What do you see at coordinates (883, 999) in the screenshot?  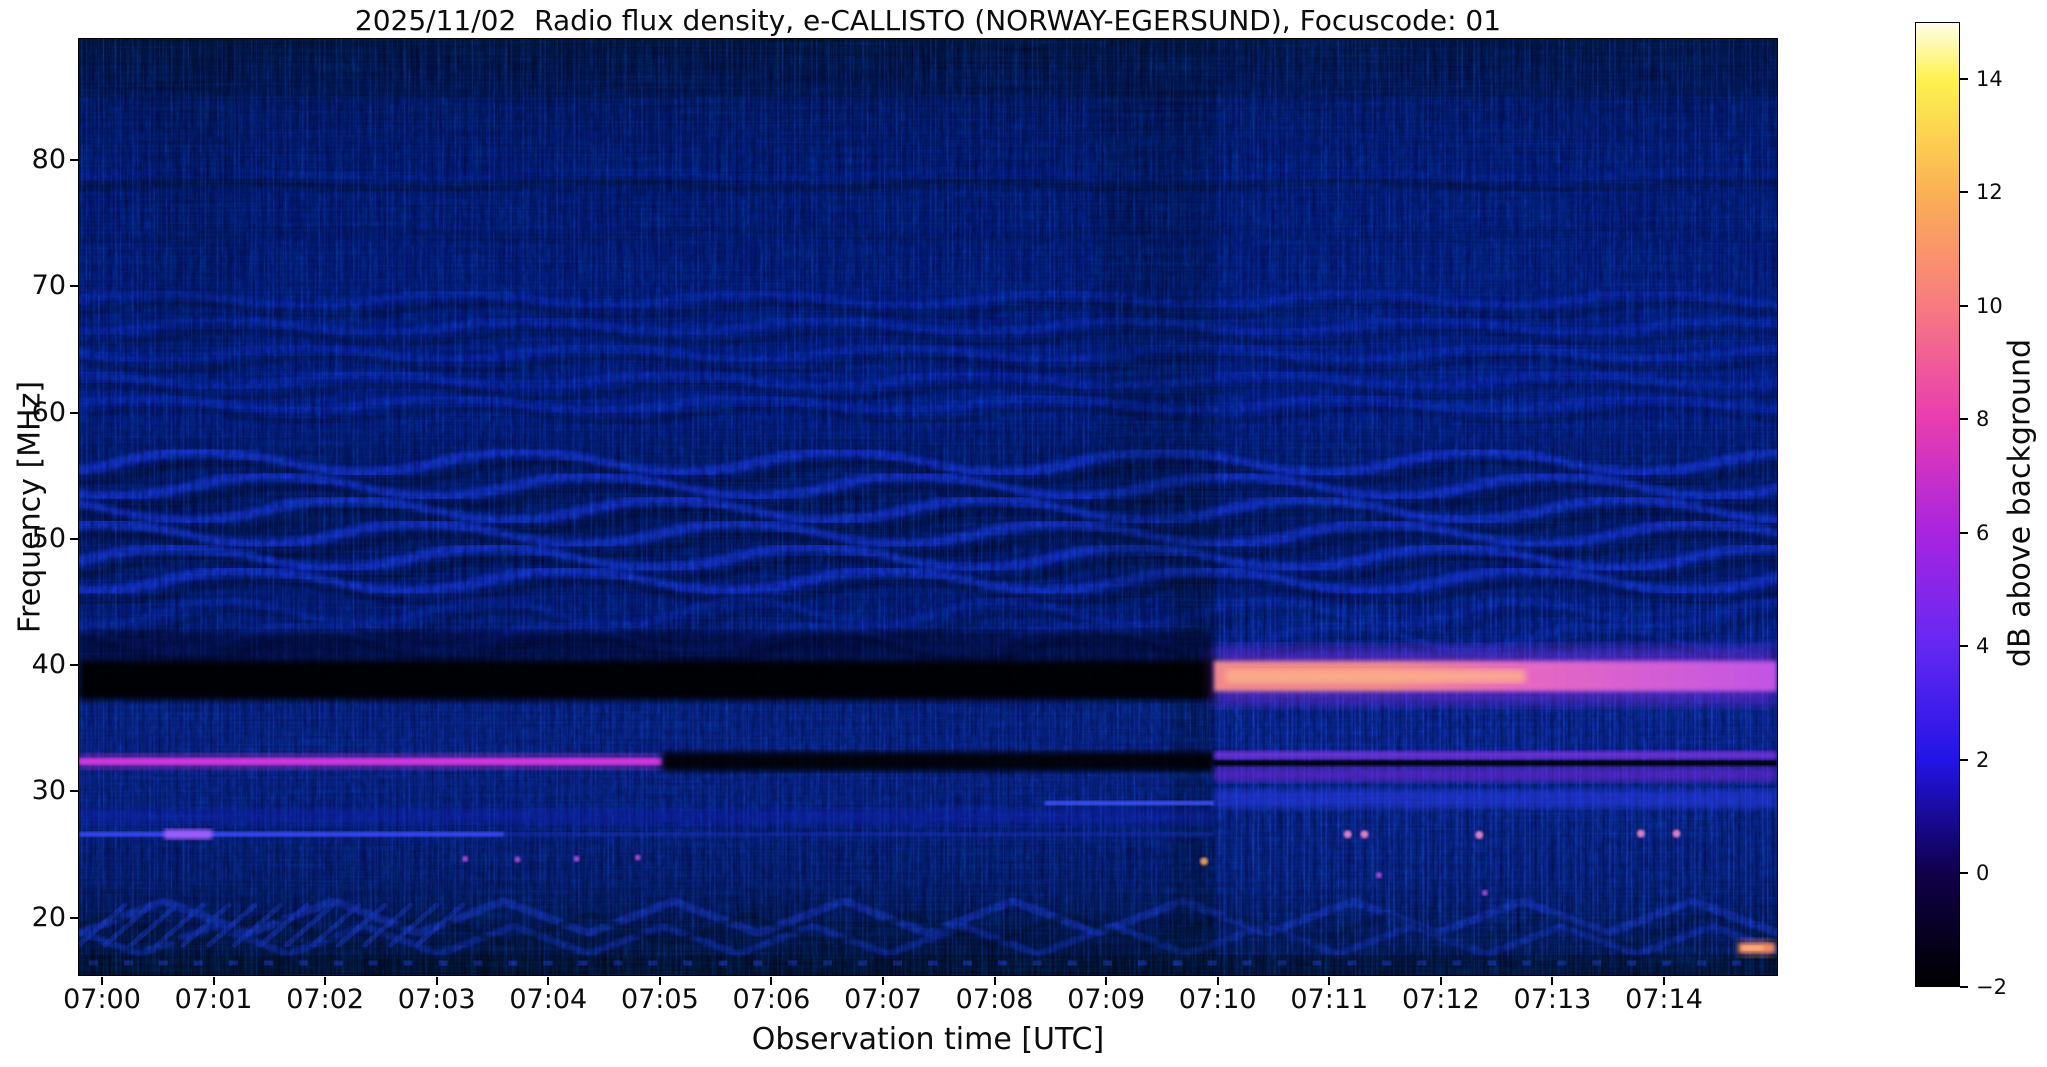 I see `x-tick-label: 07:07` at bounding box center [883, 999].